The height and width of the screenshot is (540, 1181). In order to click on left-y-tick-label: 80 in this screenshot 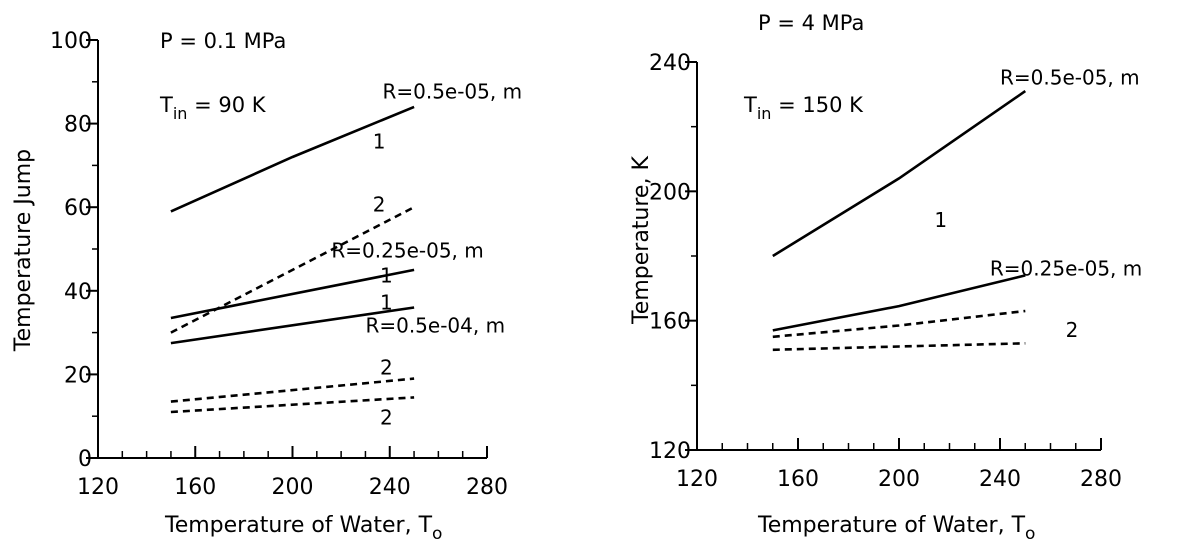, I will do `click(78, 125)`.